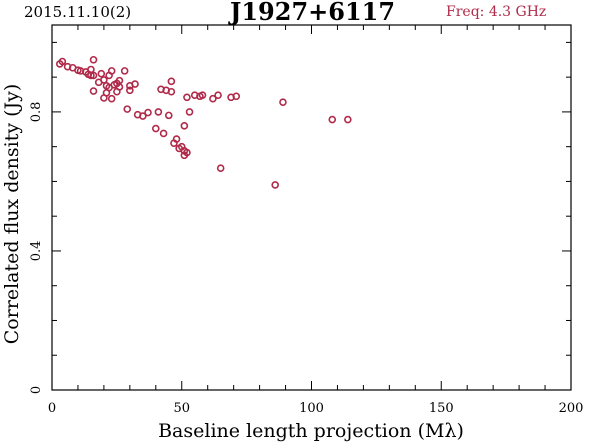  Describe the element at coordinates (313, 13) in the screenshot. I see `source-title: J1927+6117` at that location.